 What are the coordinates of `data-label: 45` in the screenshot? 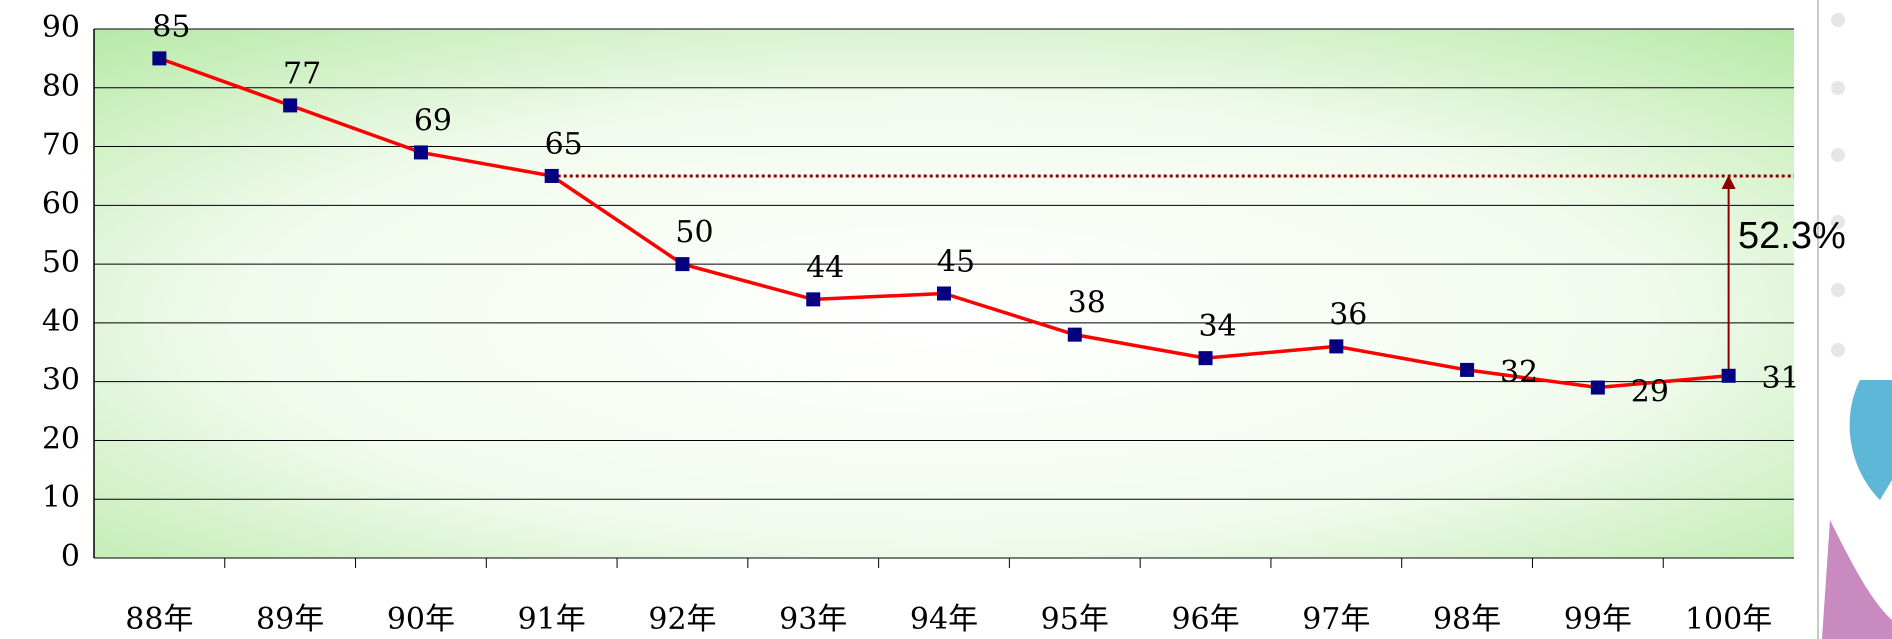 It's located at (956, 262).